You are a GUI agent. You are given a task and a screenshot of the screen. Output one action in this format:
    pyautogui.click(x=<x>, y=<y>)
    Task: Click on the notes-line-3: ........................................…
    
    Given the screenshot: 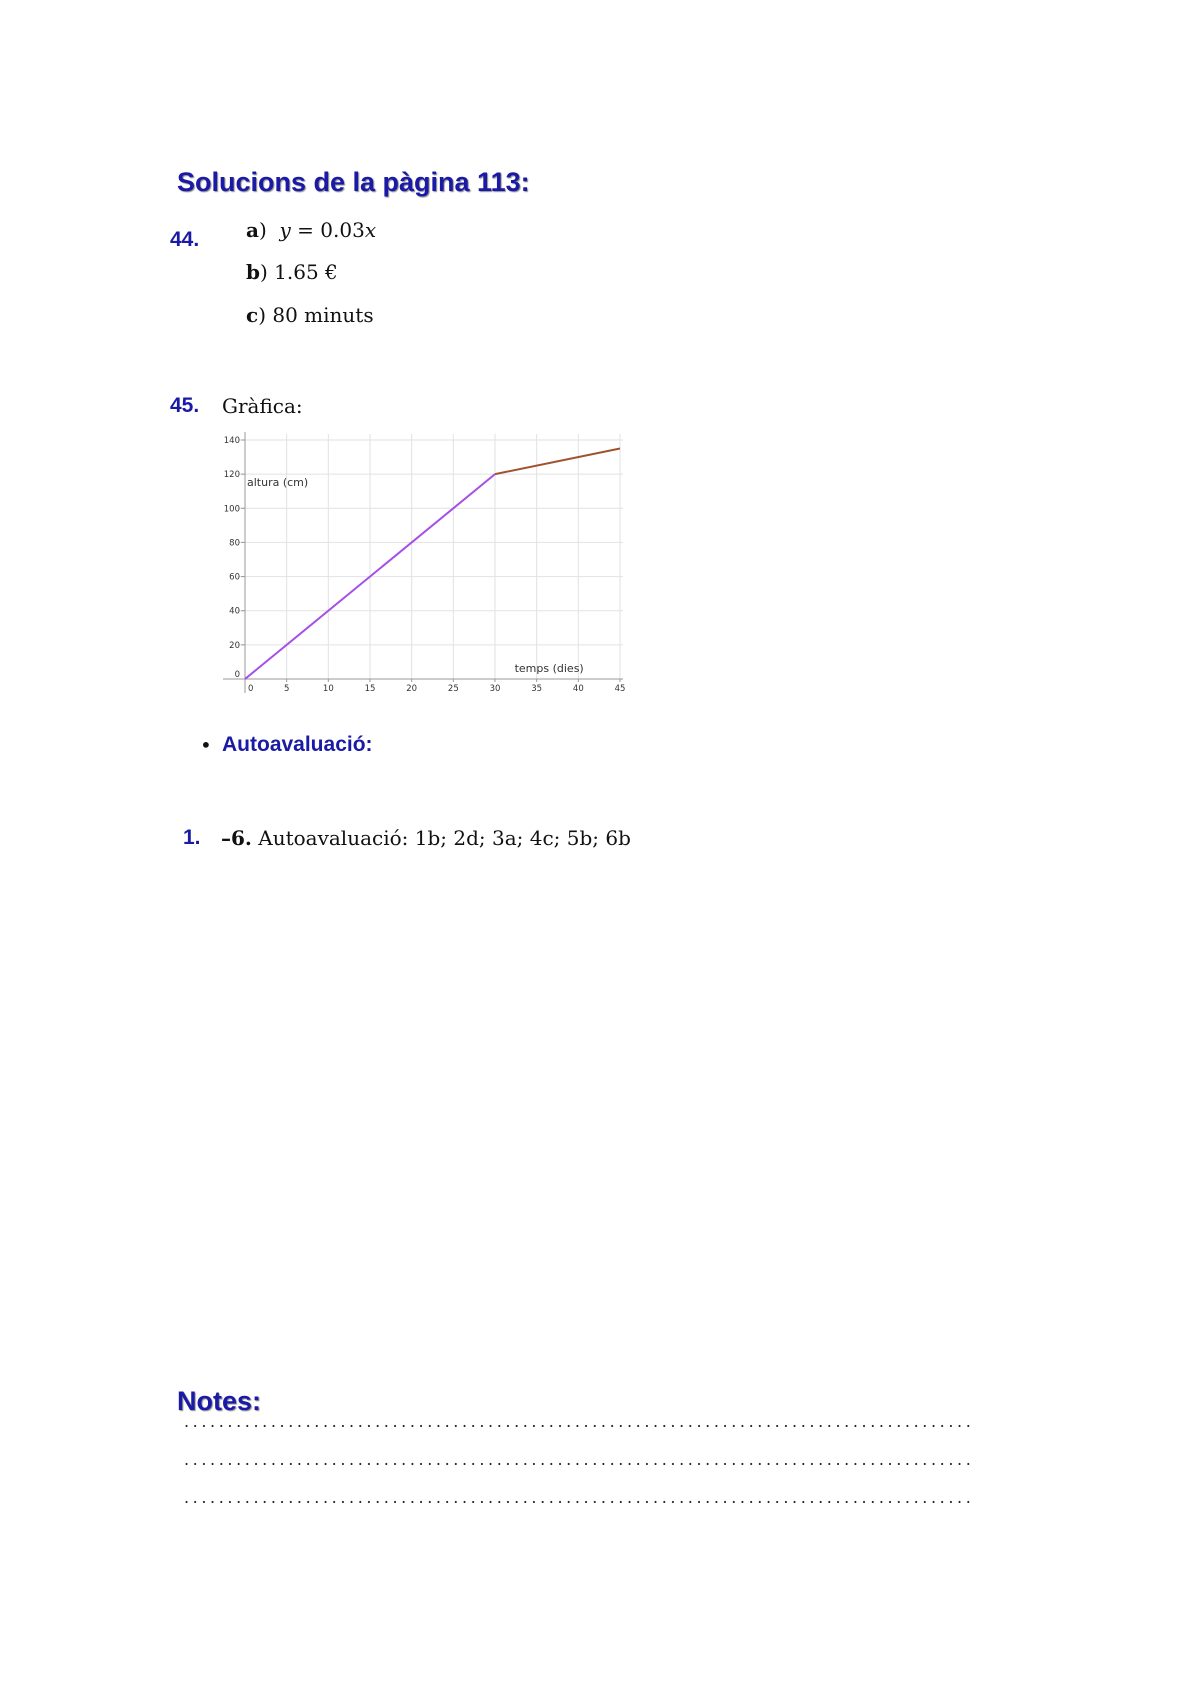 What is the action you would take?
    pyautogui.click(x=579, y=1497)
    